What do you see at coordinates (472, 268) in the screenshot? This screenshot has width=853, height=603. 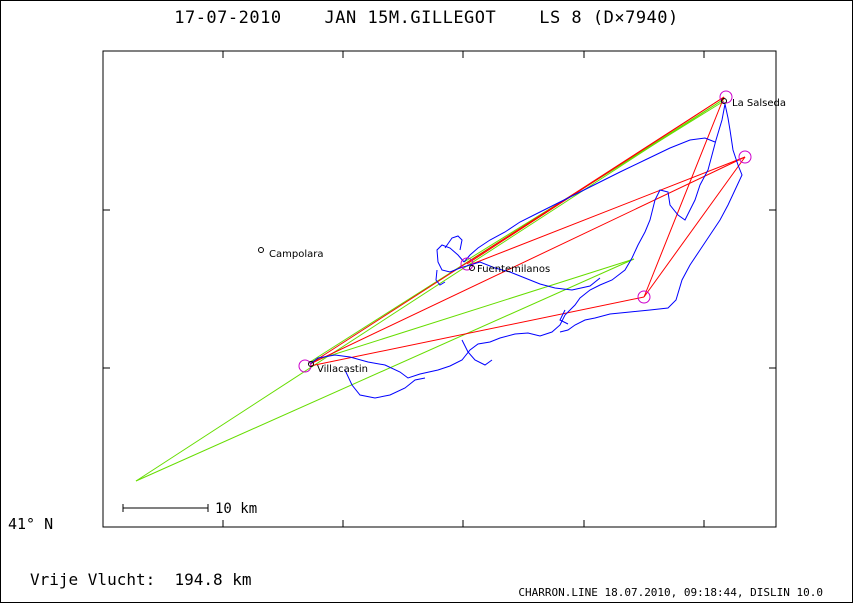 I see `place-marker-fuentemilanos` at bounding box center [472, 268].